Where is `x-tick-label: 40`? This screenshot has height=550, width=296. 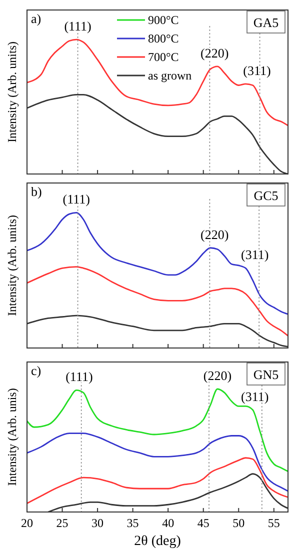 x-tick-label: 40 is located at coordinates (168, 523).